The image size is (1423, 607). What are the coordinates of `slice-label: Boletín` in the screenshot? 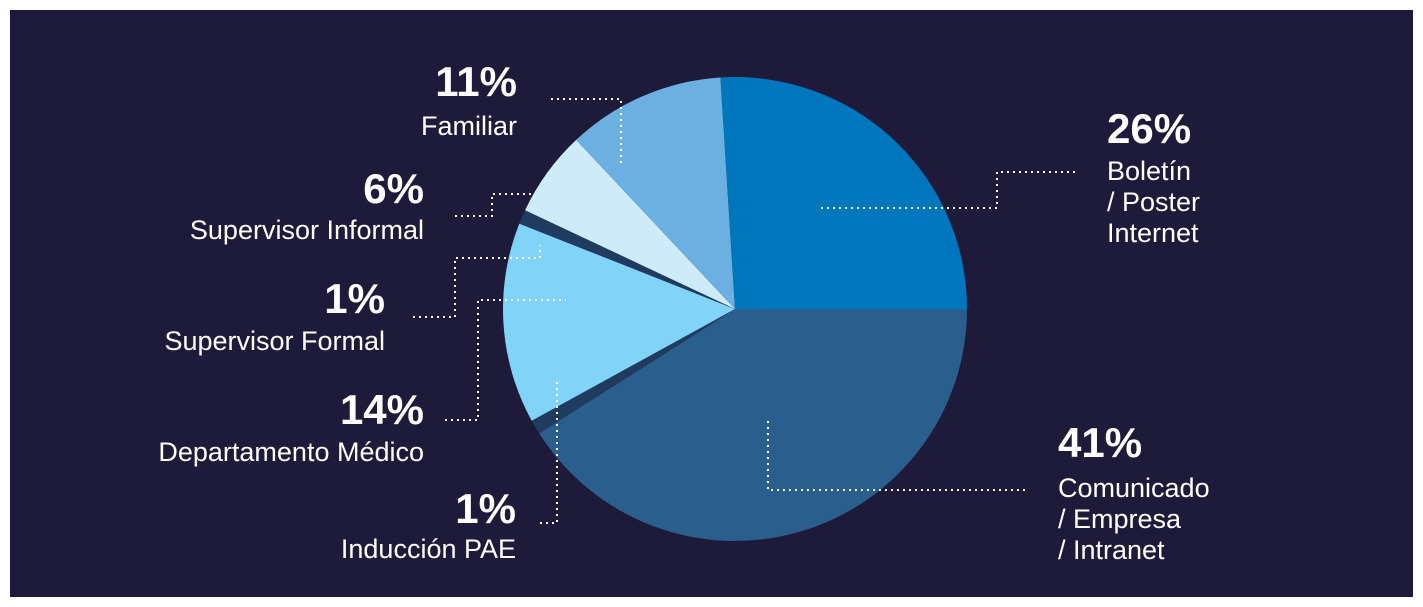 It's located at (1149, 171).